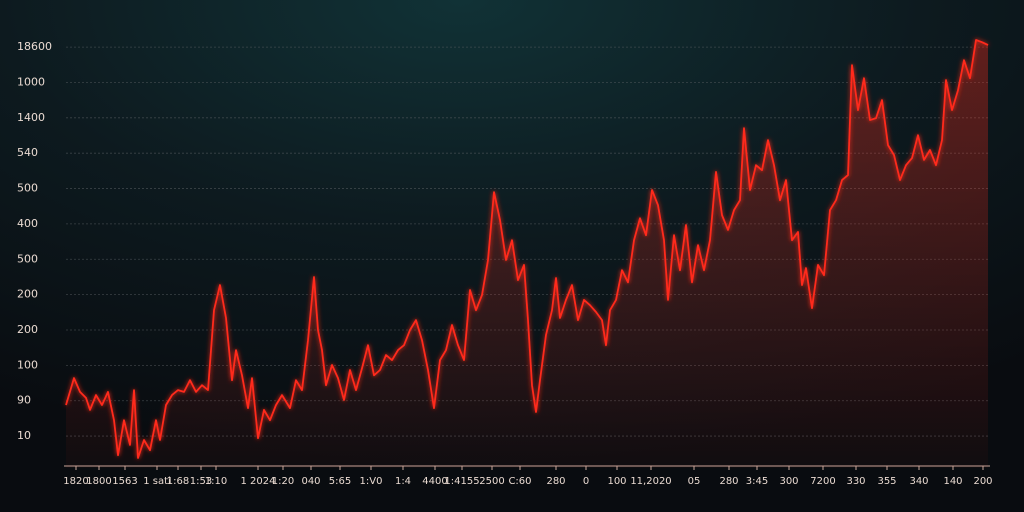 Image resolution: width=1024 pixels, height=512 pixels. I want to click on x-tick-label: 330, so click(855, 481).